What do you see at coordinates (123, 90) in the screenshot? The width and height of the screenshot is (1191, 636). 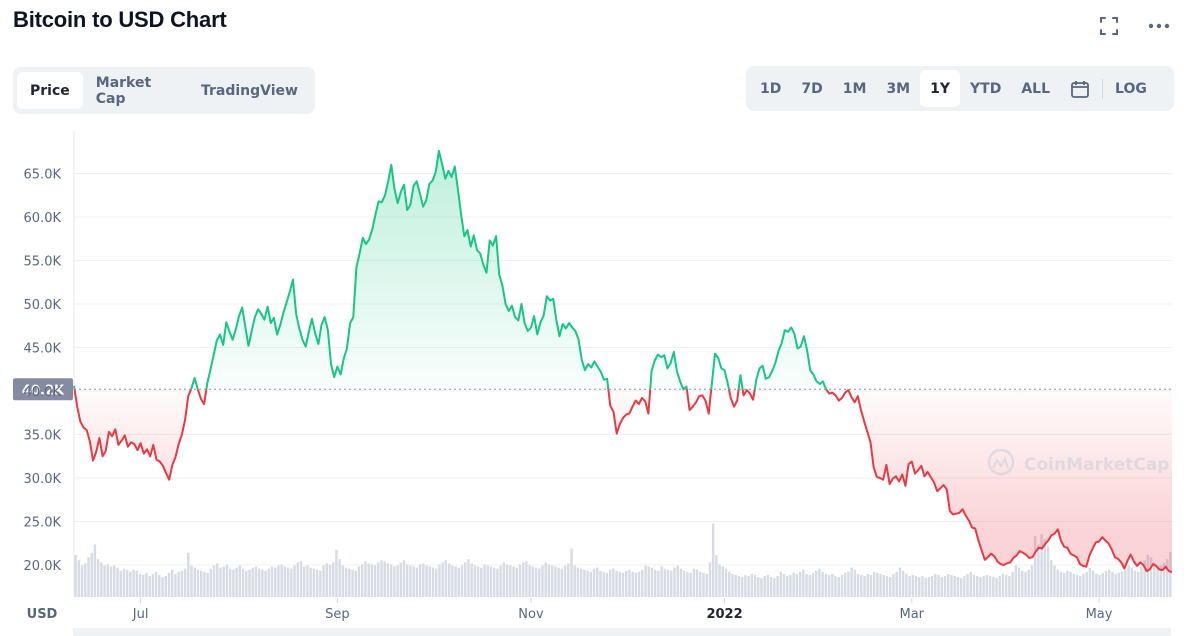 I see `tab-market-cap: Market Cap` at bounding box center [123, 90].